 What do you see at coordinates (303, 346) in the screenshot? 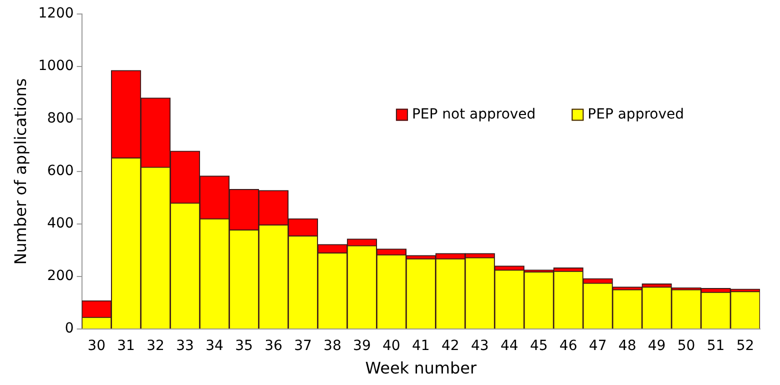
I see `x-tick-label: 37` at bounding box center [303, 346].